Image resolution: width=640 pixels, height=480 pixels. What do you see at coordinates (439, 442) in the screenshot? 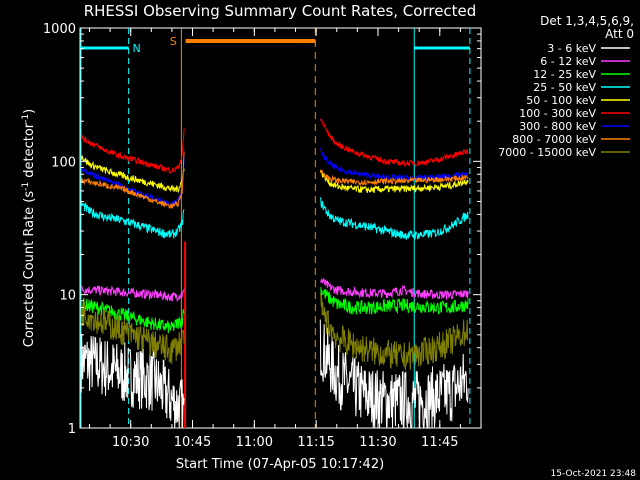
I see `x-tick-label: 11:45` at bounding box center [439, 442].